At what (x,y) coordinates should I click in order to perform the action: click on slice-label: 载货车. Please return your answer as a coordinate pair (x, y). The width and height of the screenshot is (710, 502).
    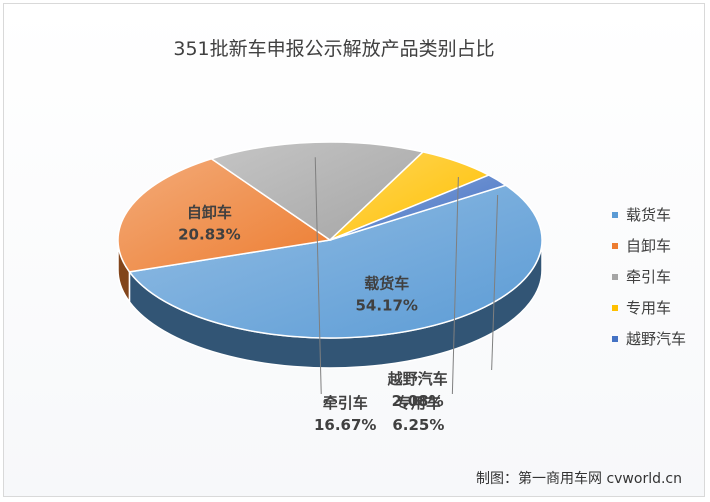
    Looking at the image, I should click on (386, 284).